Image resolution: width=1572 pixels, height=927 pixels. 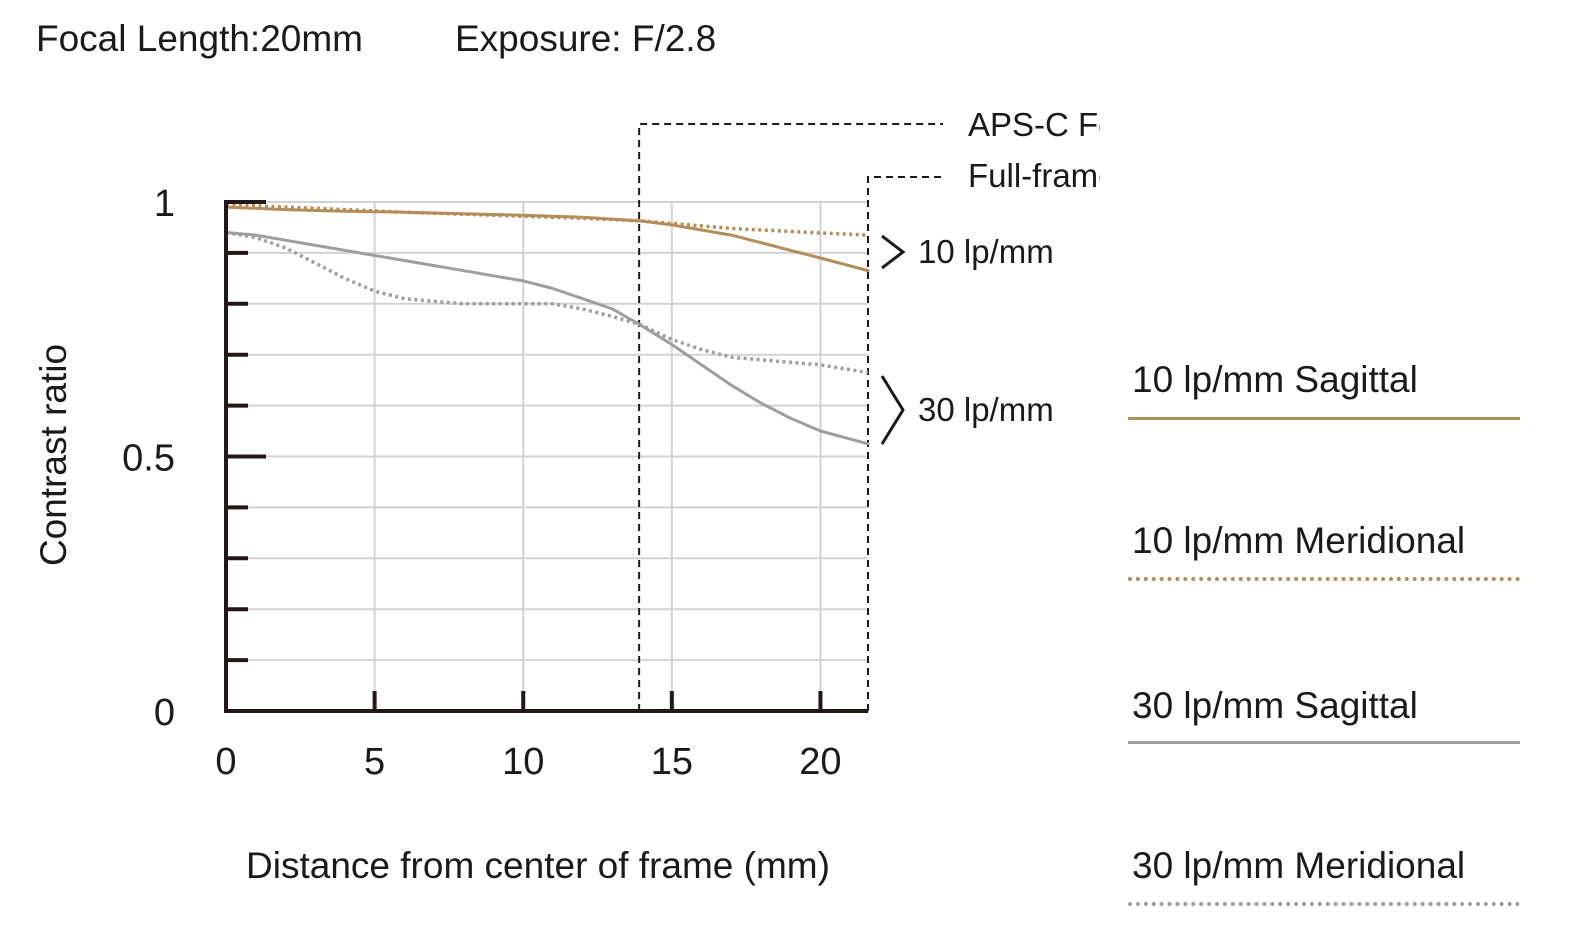 I want to click on format-markers, so click(x=790, y=417).